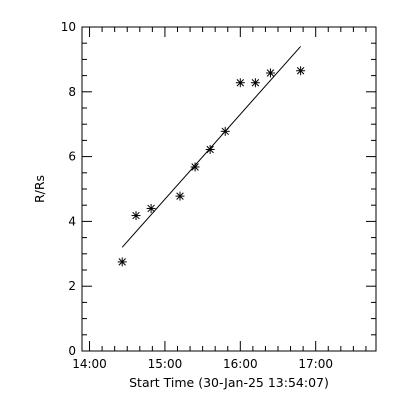 This screenshot has width=400, height=400. Describe the element at coordinates (315, 364) in the screenshot. I see `x-tick-label: 17:00` at that location.